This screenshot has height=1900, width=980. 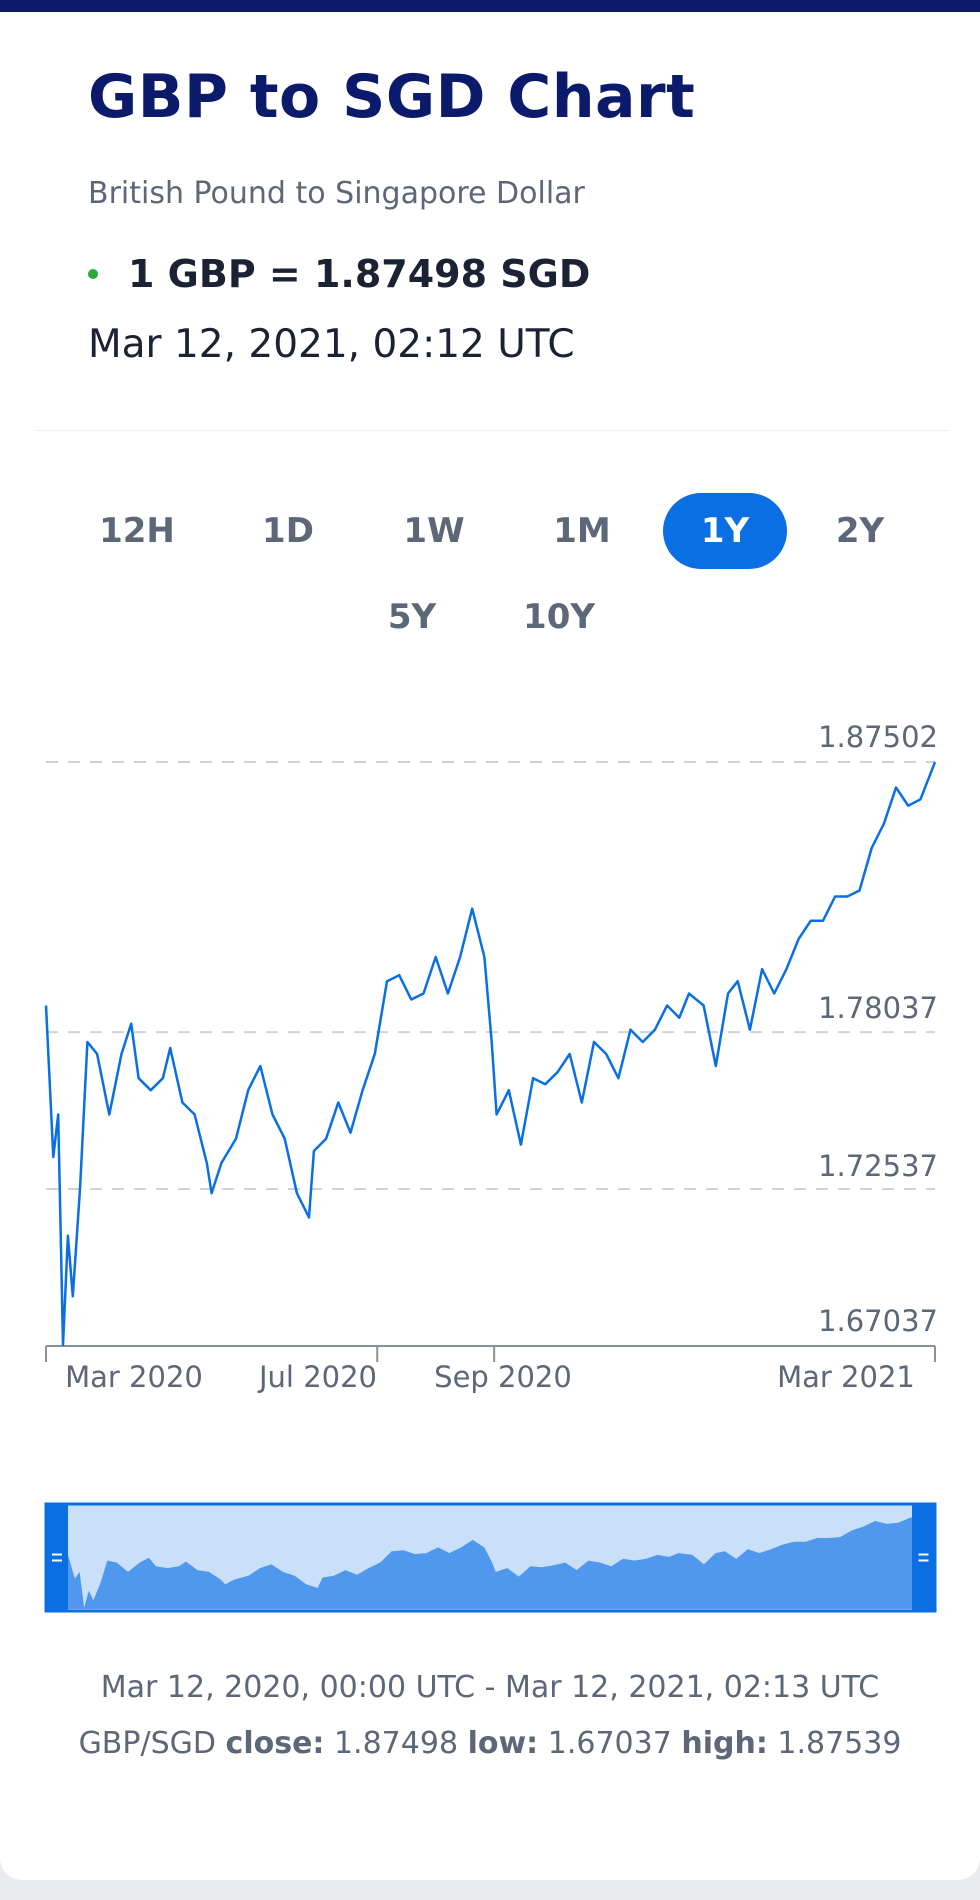 What do you see at coordinates (609, 1743) in the screenshot?
I see `low-value: 1.67037` at bounding box center [609, 1743].